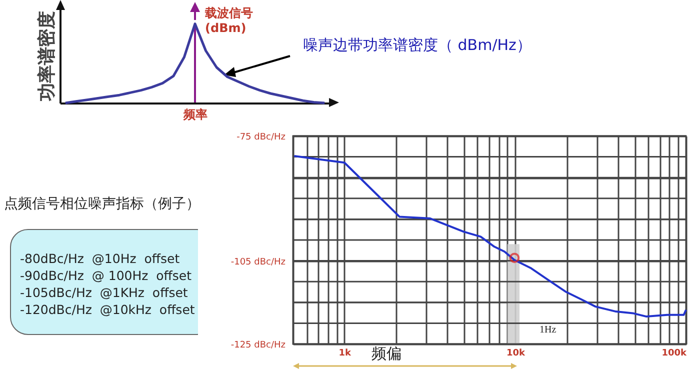 The height and width of the screenshot is (371, 690). Describe the element at coordinates (229, 21) in the screenshot. I see `annotation: 载波信号 (dBm)` at that location.